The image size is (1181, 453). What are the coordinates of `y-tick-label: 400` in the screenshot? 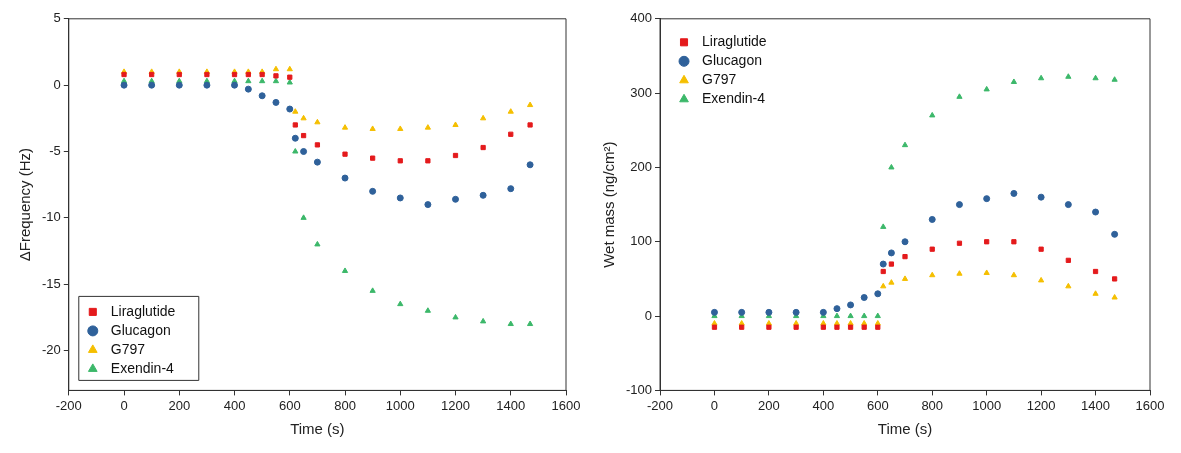 It's located at (641, 18).